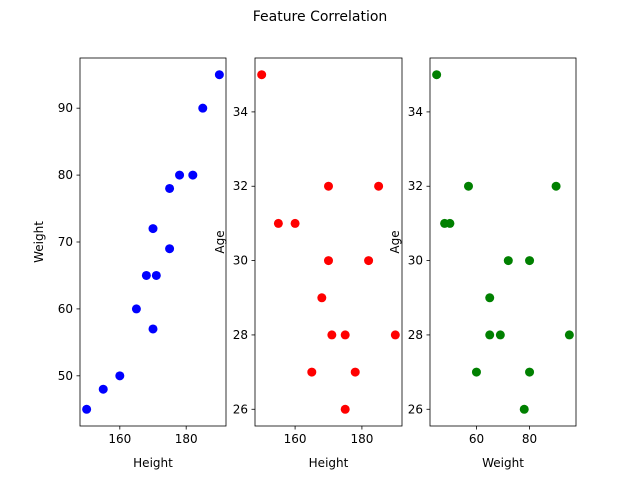 The image size is (640, 485). I want to click on subplot-3-xlabel: Weight, so click(503, 463).